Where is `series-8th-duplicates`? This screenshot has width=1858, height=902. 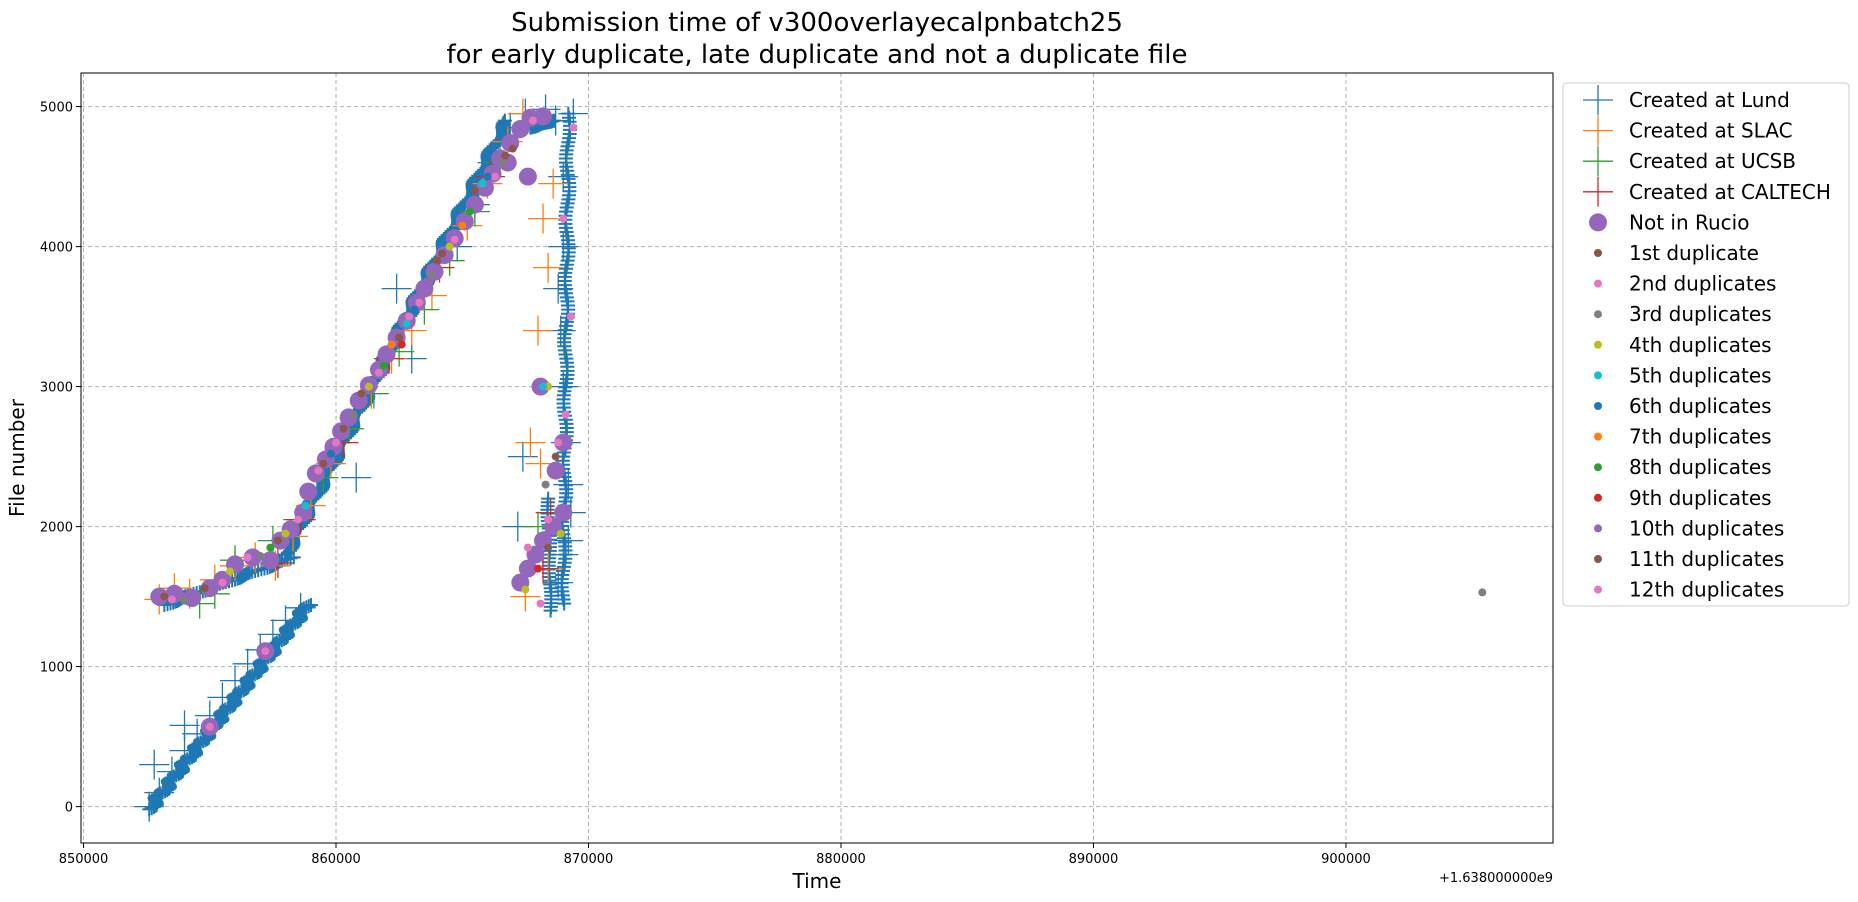
series-8th-duplicates is located at coordinates (370, 379).